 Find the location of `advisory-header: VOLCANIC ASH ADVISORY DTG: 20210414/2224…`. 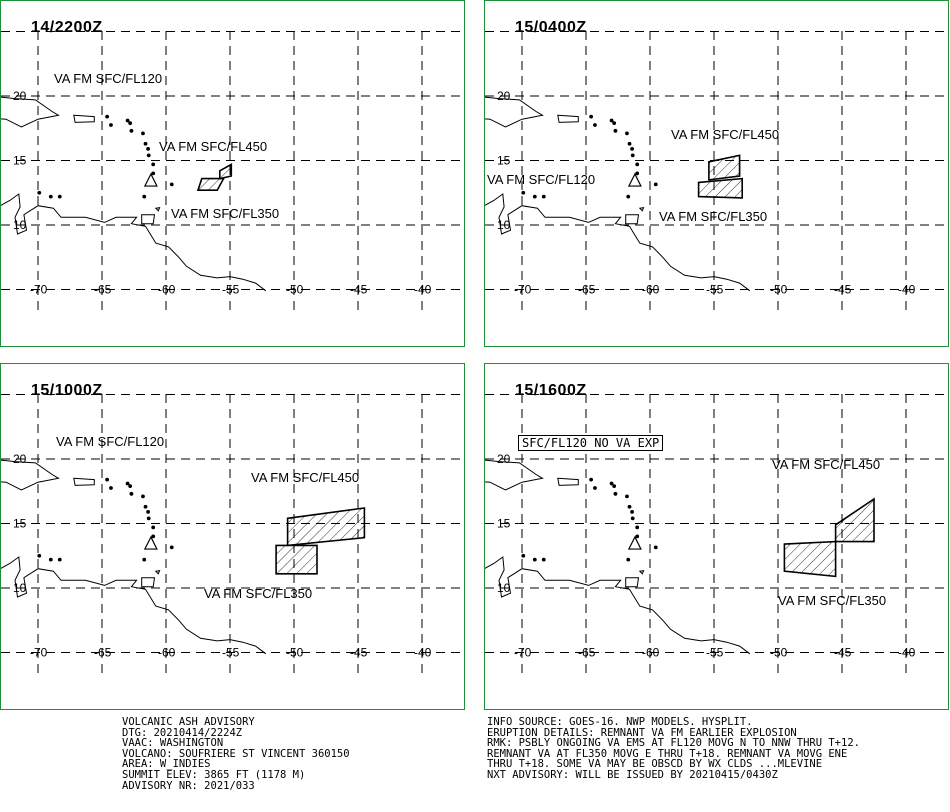

advisory-header: VOLCANIC ASH ADVISORY DTG: 20210414/2224… is located at coordinates (236, 754).